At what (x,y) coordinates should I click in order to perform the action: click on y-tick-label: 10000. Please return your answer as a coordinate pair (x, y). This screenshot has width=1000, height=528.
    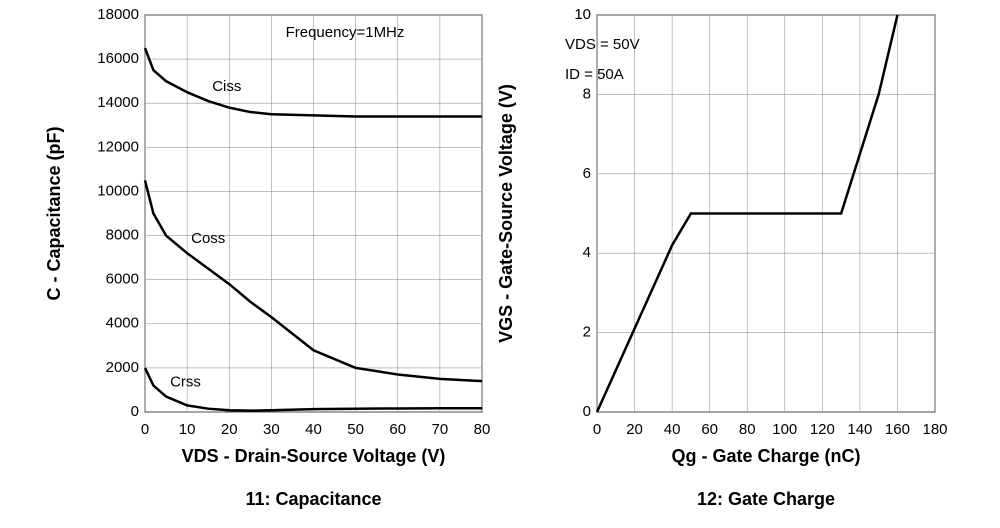
    Looking at the image, I should click on (118, 190).